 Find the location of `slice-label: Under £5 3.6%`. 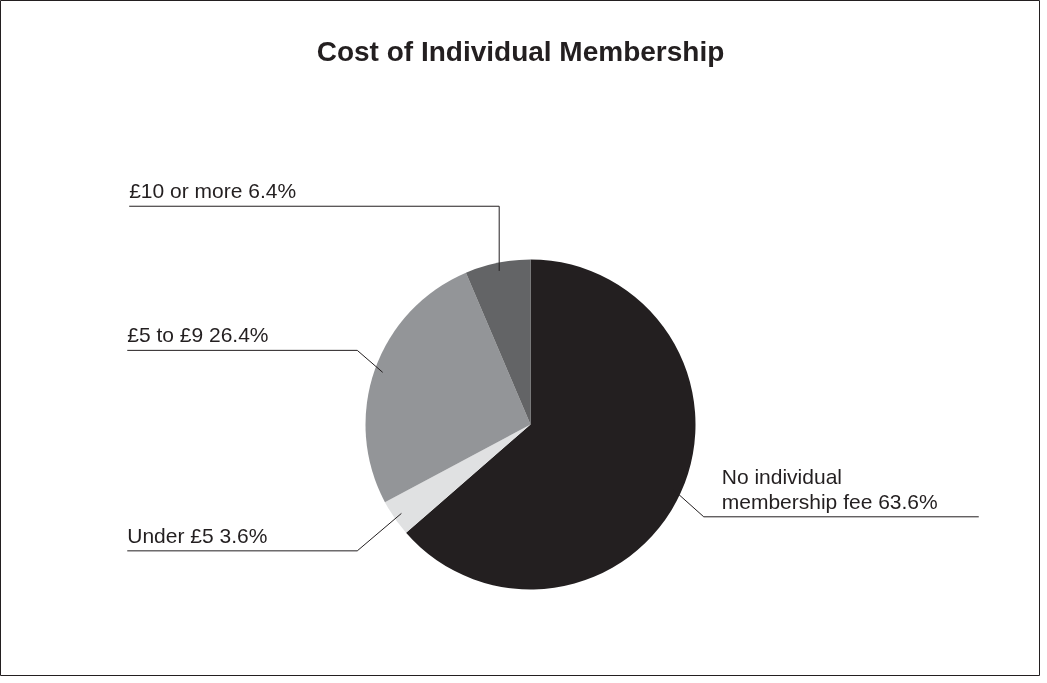

slice-label: Under £5 3.6% is located at coordinates (197, 535).